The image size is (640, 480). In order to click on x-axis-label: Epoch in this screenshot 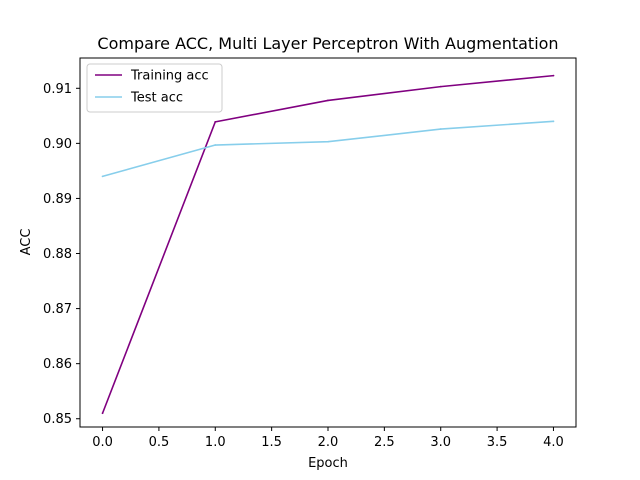, I will do `click(328, 463)`.